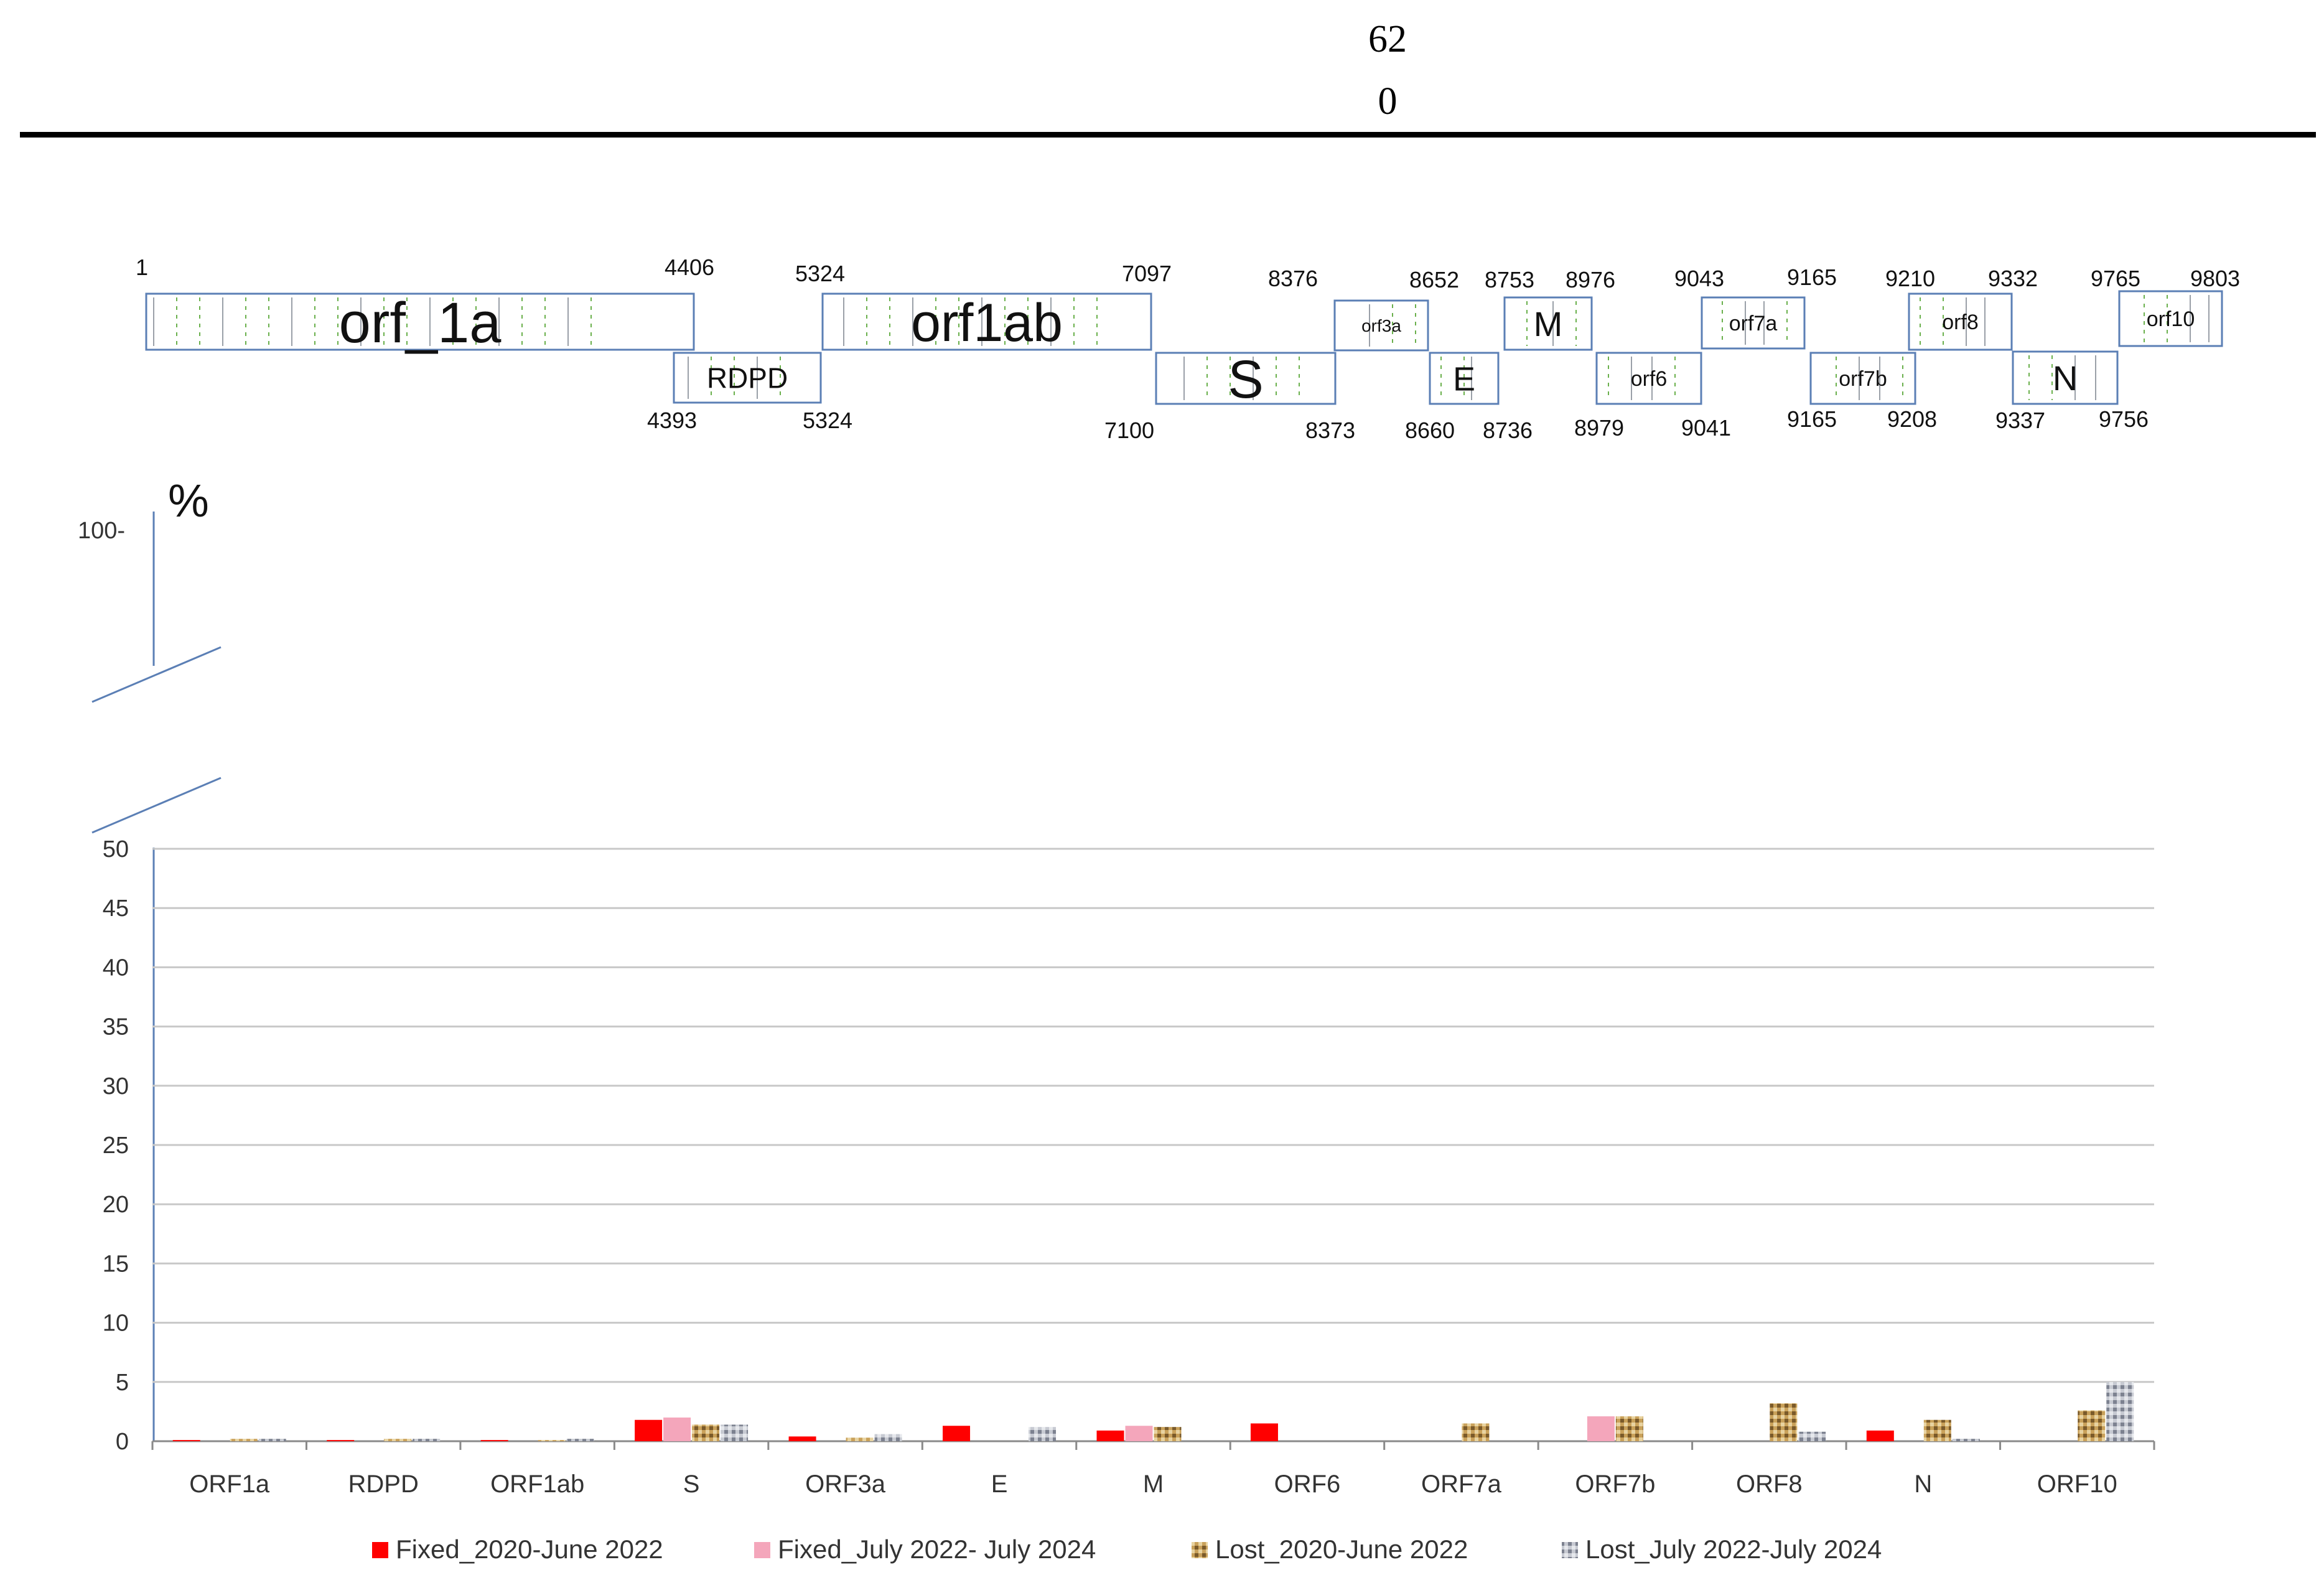  Describe the element at coordinates (2077, 1484) in the screenshot. I see `x-tick-label: ORF10` at that location.